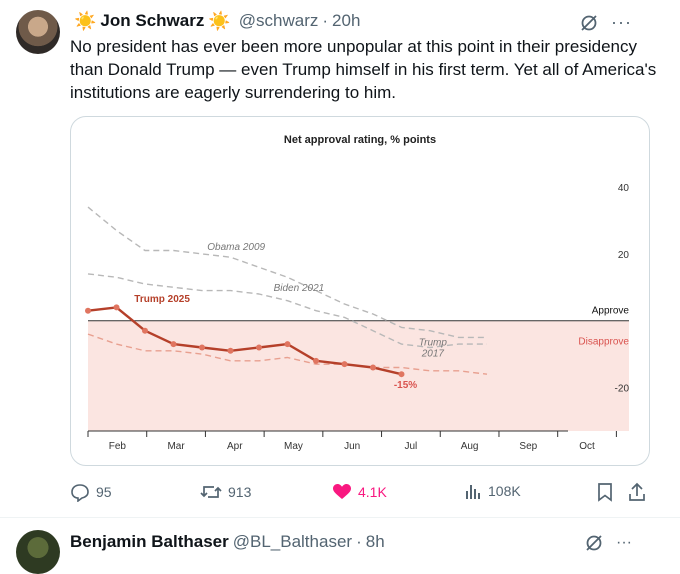  What do you see at coordinates (149, 541) in the screenshot?
I see `display-name: Benjamin Balthaser` at bounding box center [149, 541].